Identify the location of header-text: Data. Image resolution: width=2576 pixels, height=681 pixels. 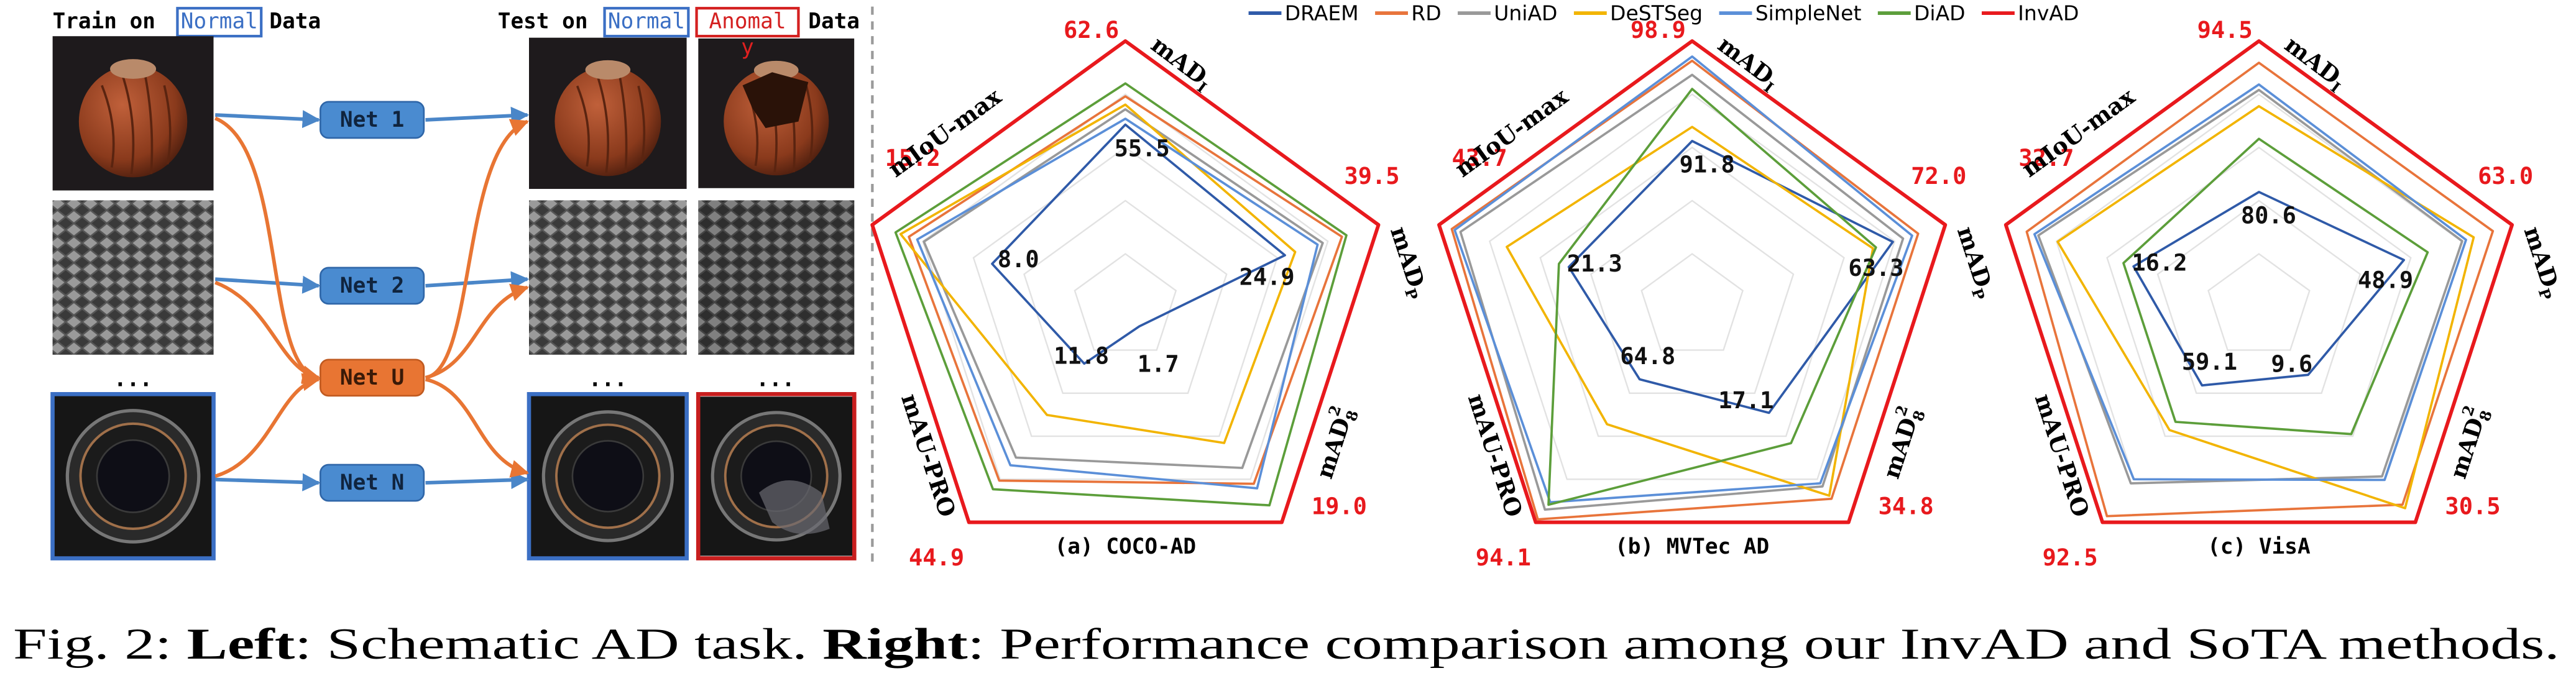
(295, 21).